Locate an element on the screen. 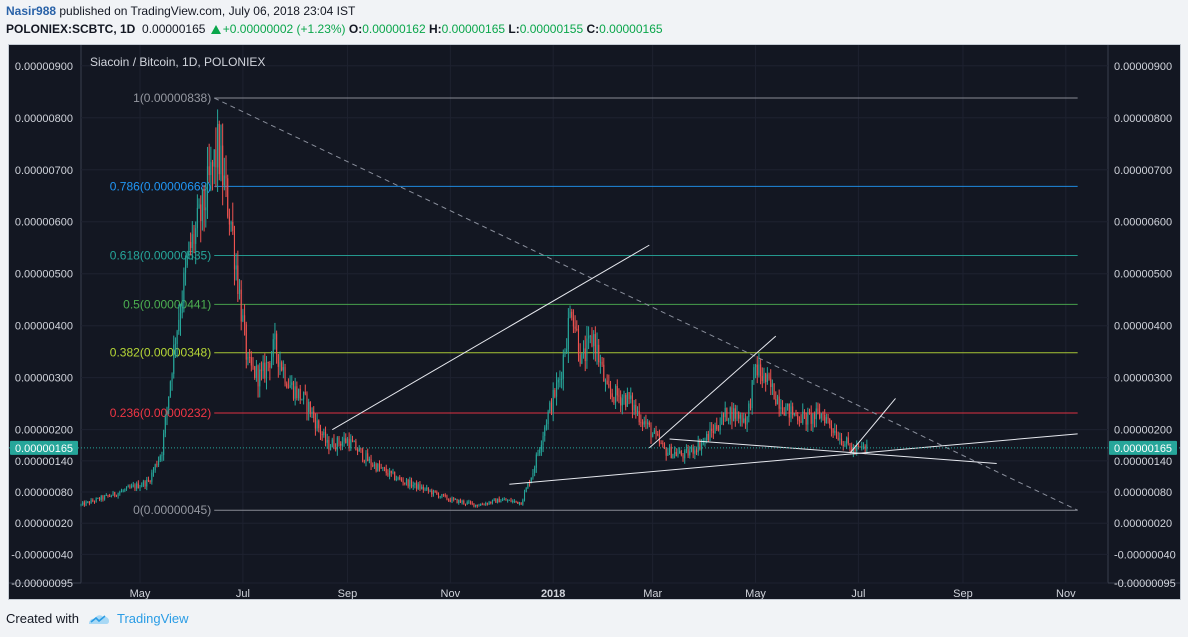 This screenshot has width=1188, height=637. price-badge-left-text: 0.00000165 is located at coordinates (44, 449).